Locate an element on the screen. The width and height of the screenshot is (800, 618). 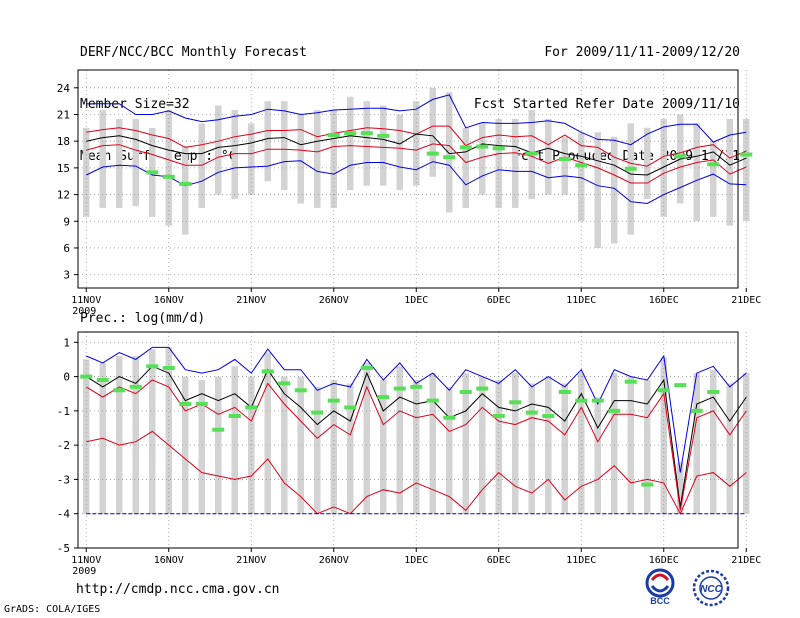
chart-title: DERF/NCC/BCC Monthly Forecast is located at coordinates (193, 52).